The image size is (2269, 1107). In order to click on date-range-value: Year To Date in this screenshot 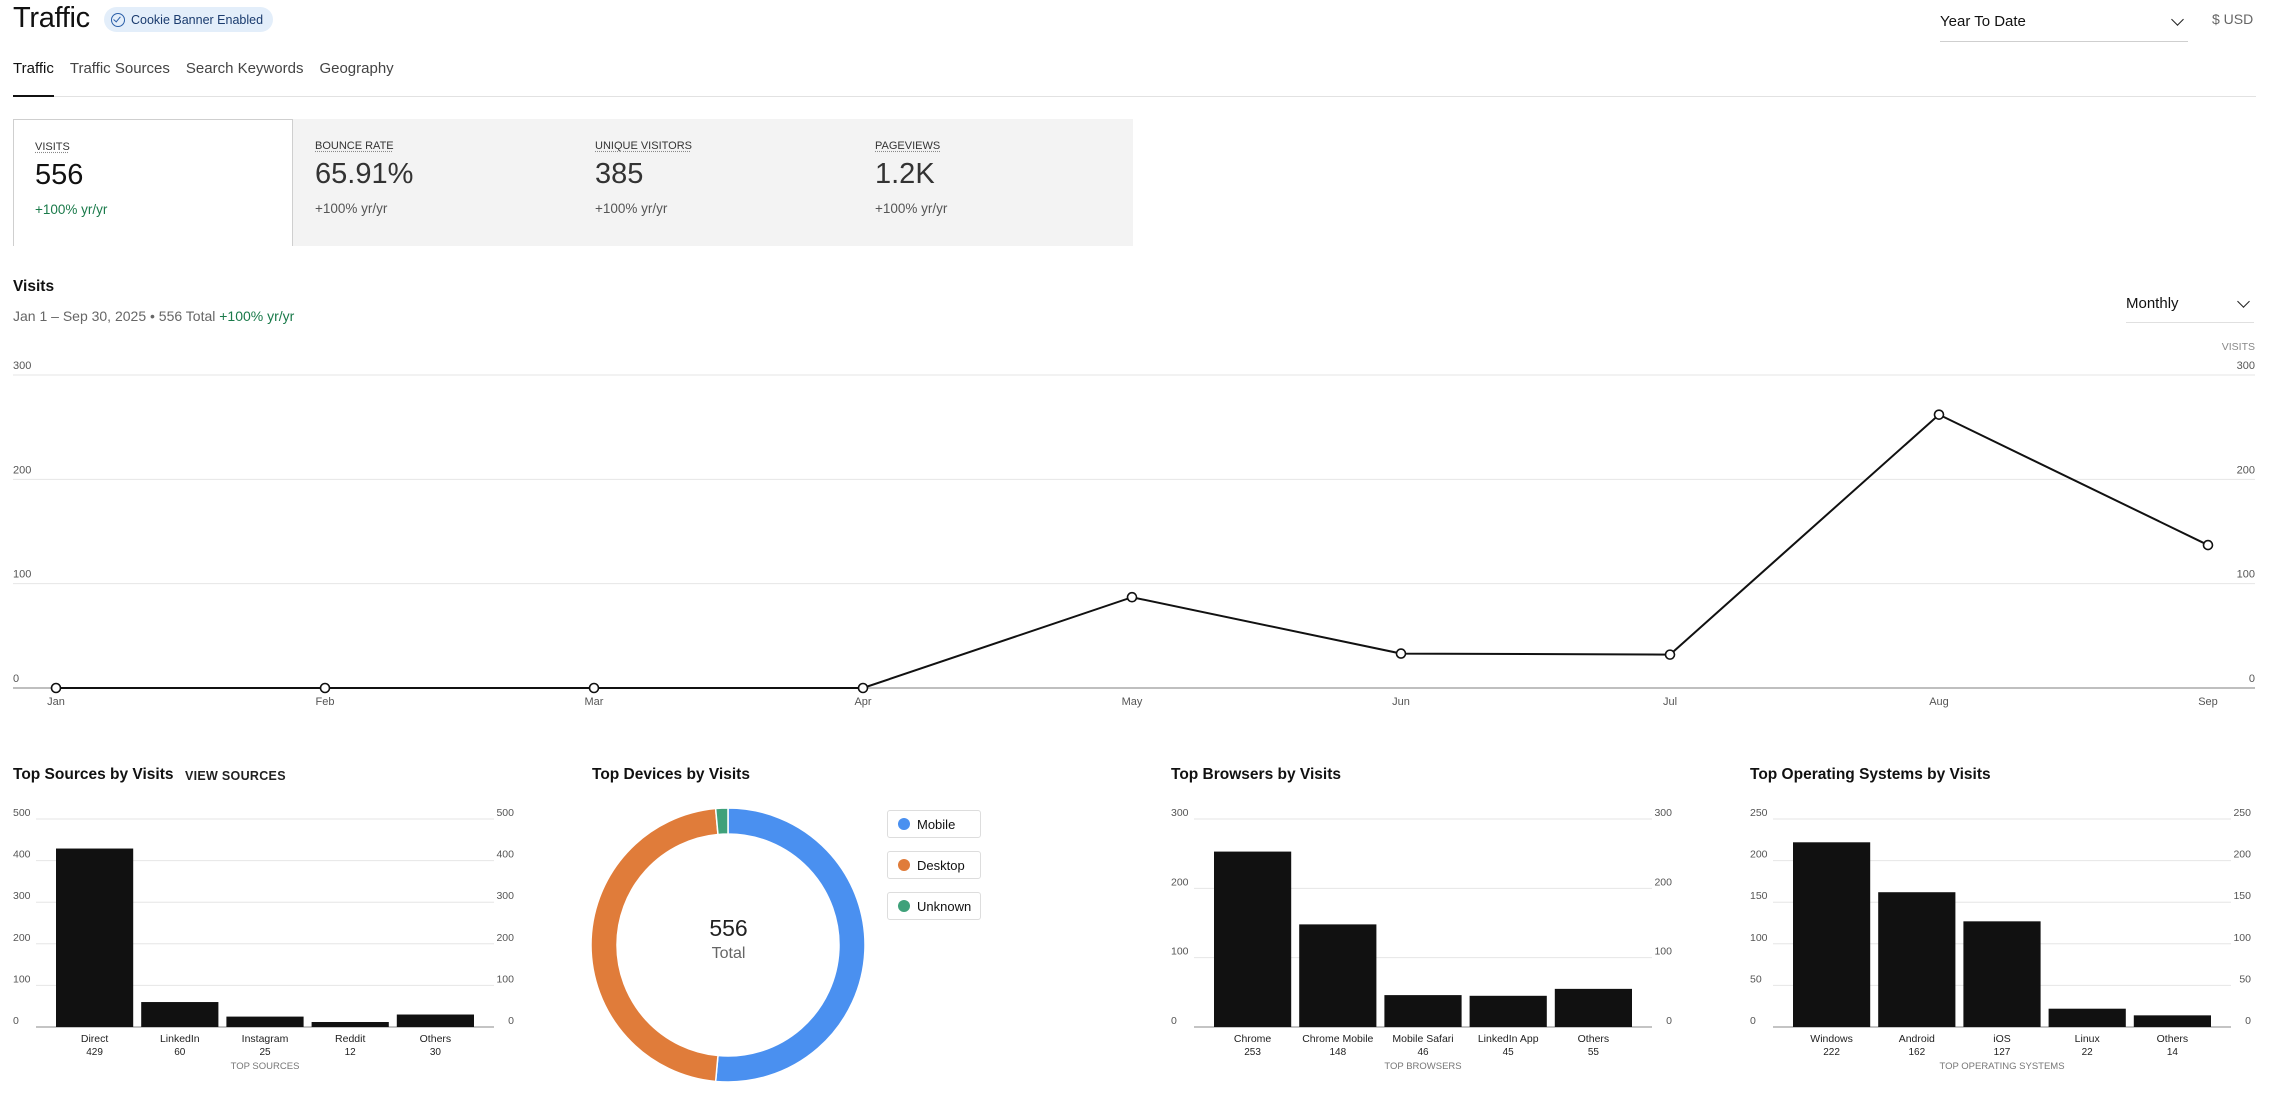, I will do `click(1983, 21)`.